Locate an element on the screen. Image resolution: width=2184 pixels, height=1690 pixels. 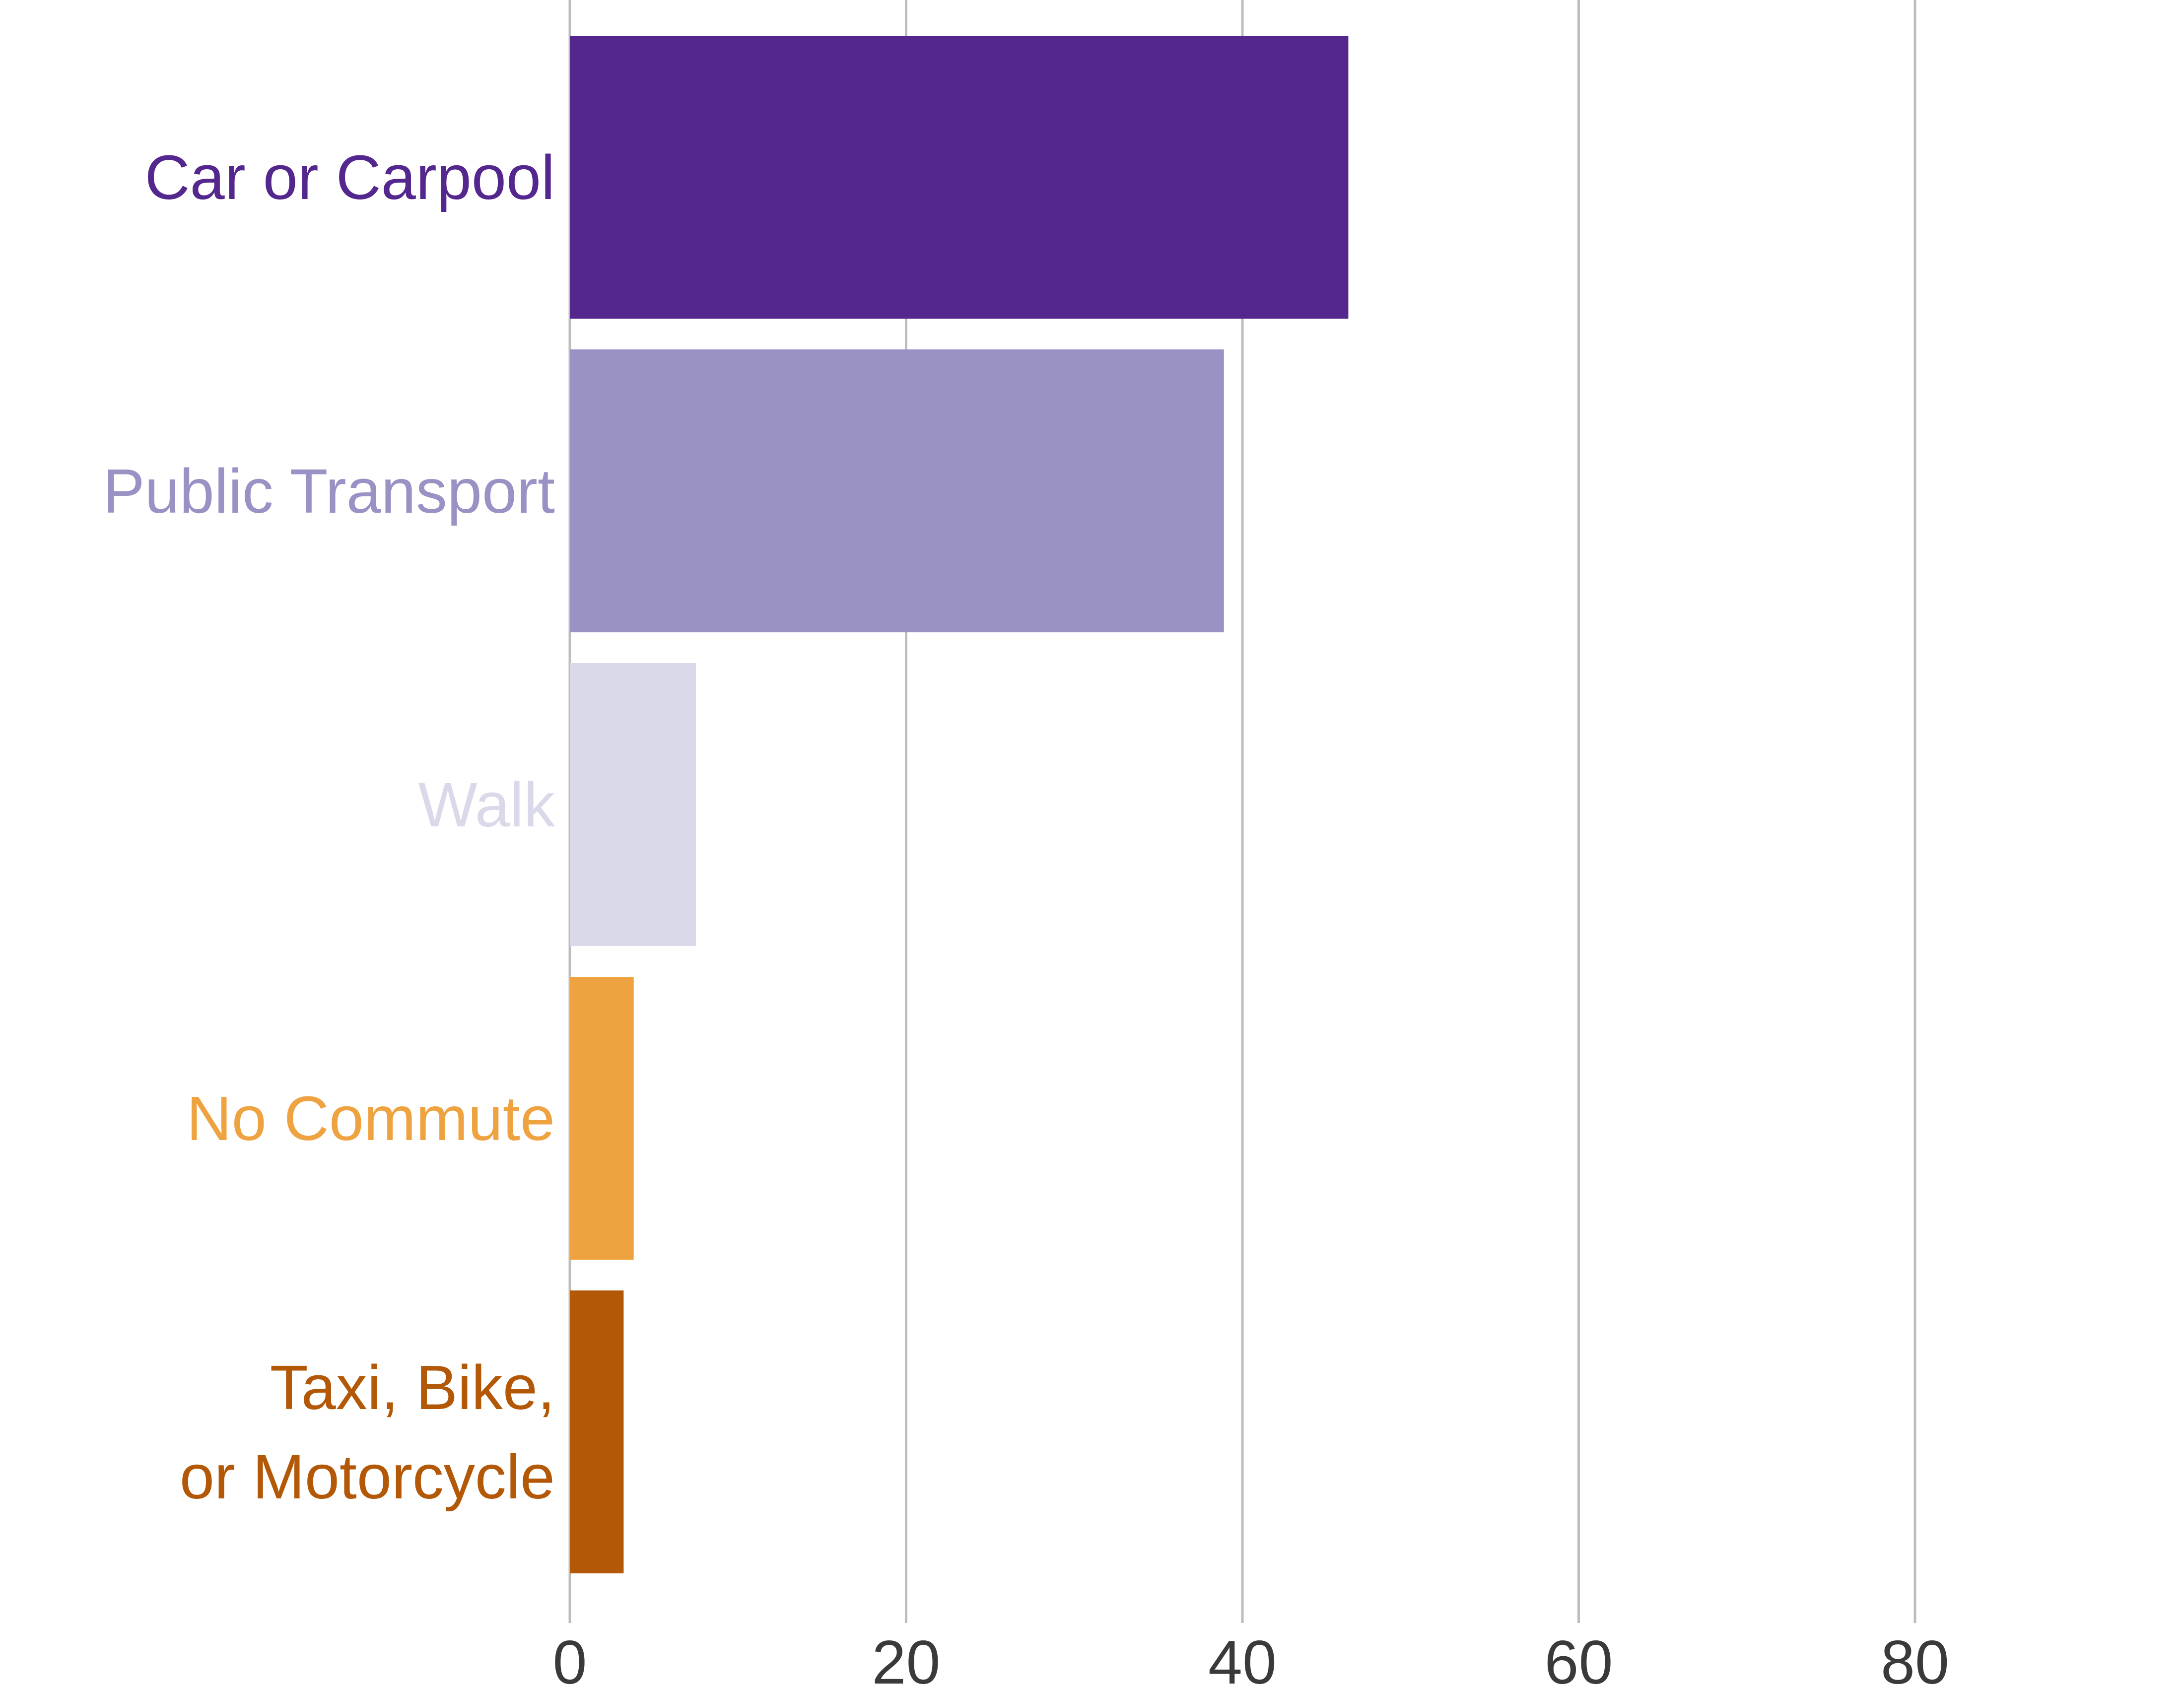
x-tick-label: 20 is located at coordinates (906, 1658).